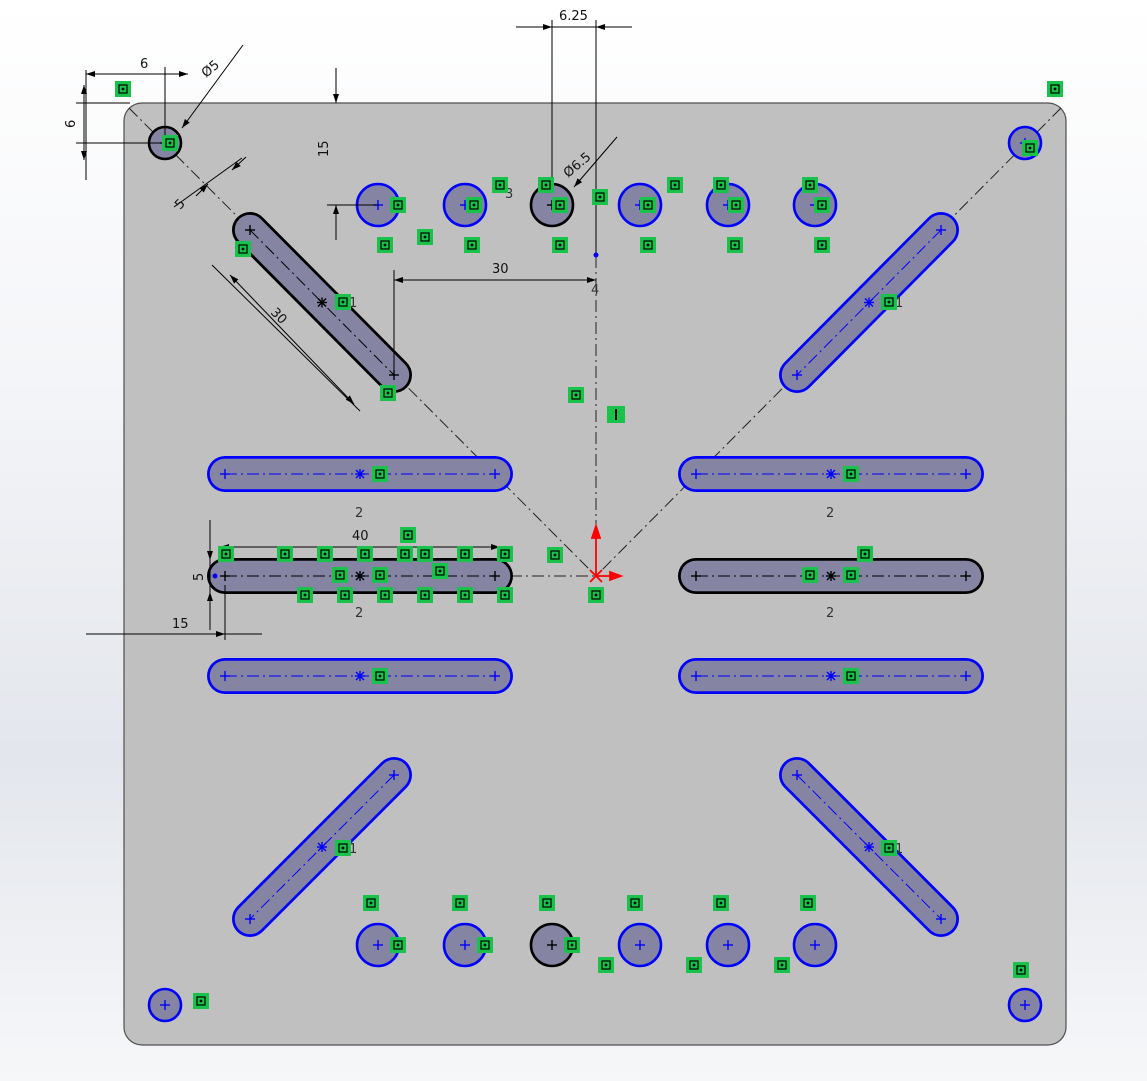 The width and height of the screenshot is (1147, 1081). I want to click on dim-slot-length-40: 40, so click(360, 536).